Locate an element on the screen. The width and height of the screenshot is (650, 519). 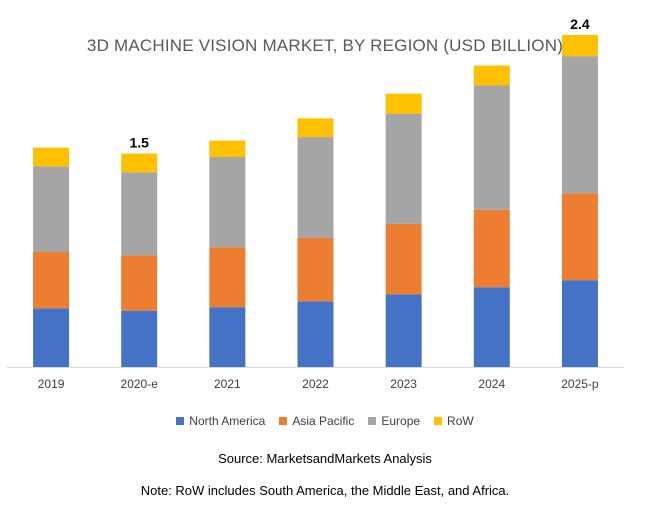
bar-segment-europe-2021 is located at coordinates (227, 202).